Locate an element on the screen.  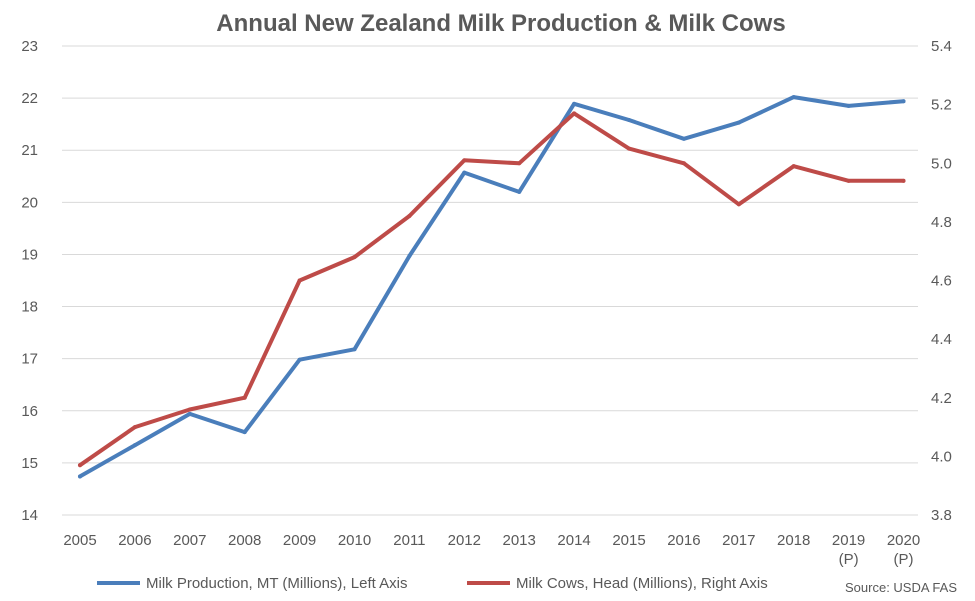
x-tick-label: 2014 is located at coordinates (573, 540).